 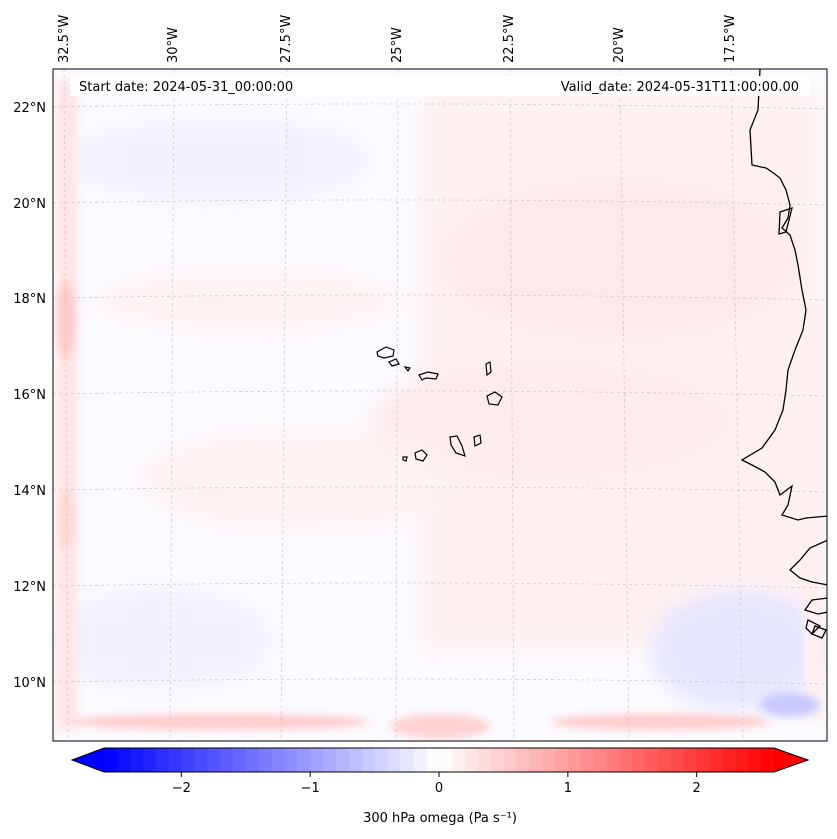 I want to click on island-boa-vista, so click(x=494, y=398).